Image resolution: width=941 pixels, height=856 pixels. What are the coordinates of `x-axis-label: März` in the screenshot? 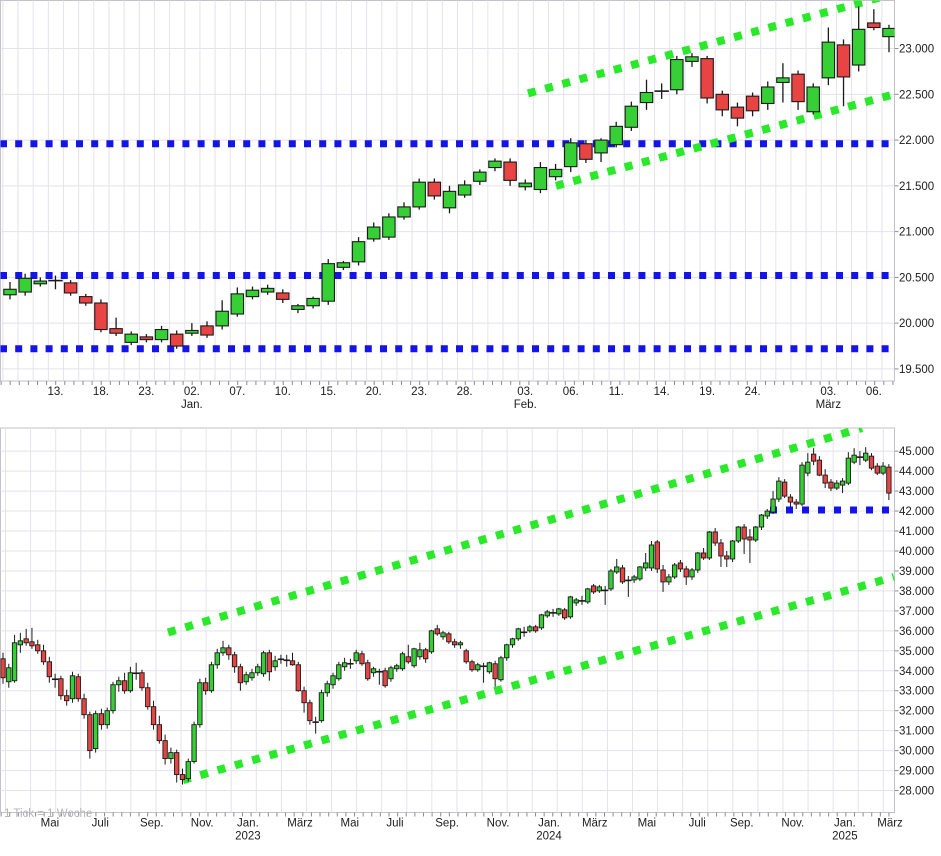 It's located at (890, 824).